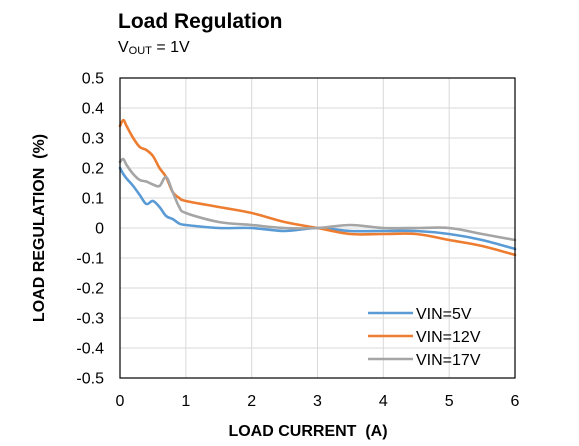 The width and height of the screenshot is (579, 446). What do you see at coordinates (171, 47) in the screenshot?
I see `subtitle-rest: = 1V` at bounding box center [171, 47].